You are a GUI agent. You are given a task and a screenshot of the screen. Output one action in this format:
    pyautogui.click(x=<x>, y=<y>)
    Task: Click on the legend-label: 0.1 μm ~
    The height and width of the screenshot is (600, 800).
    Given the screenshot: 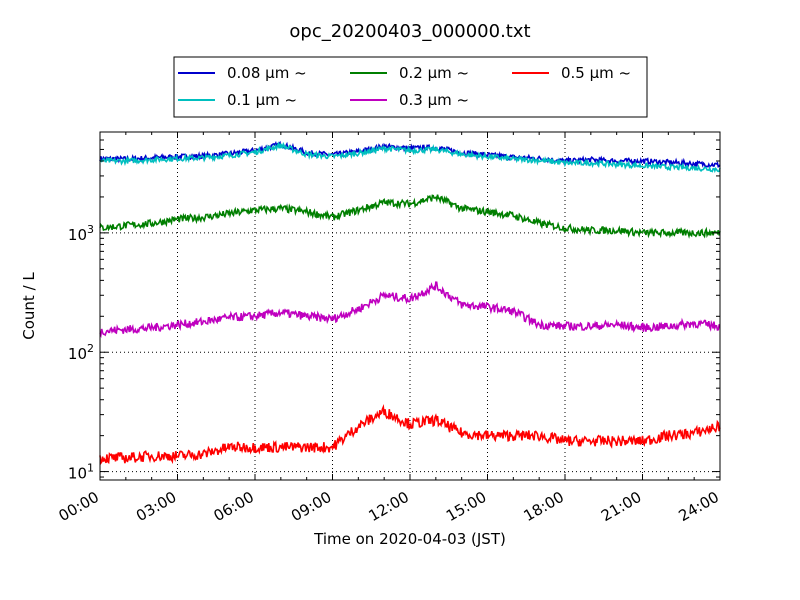 What is the action you would take?
    pyautogui.click(x=262, y=100)
    